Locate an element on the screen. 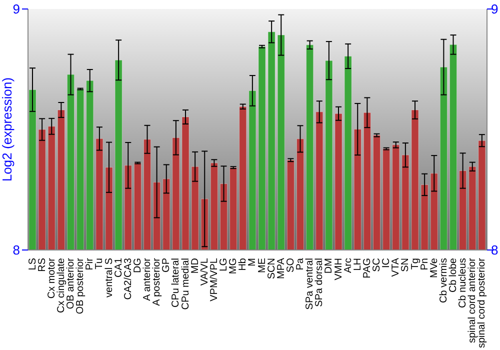  x-tick-label: Tu is located at coordinates (100, 264).